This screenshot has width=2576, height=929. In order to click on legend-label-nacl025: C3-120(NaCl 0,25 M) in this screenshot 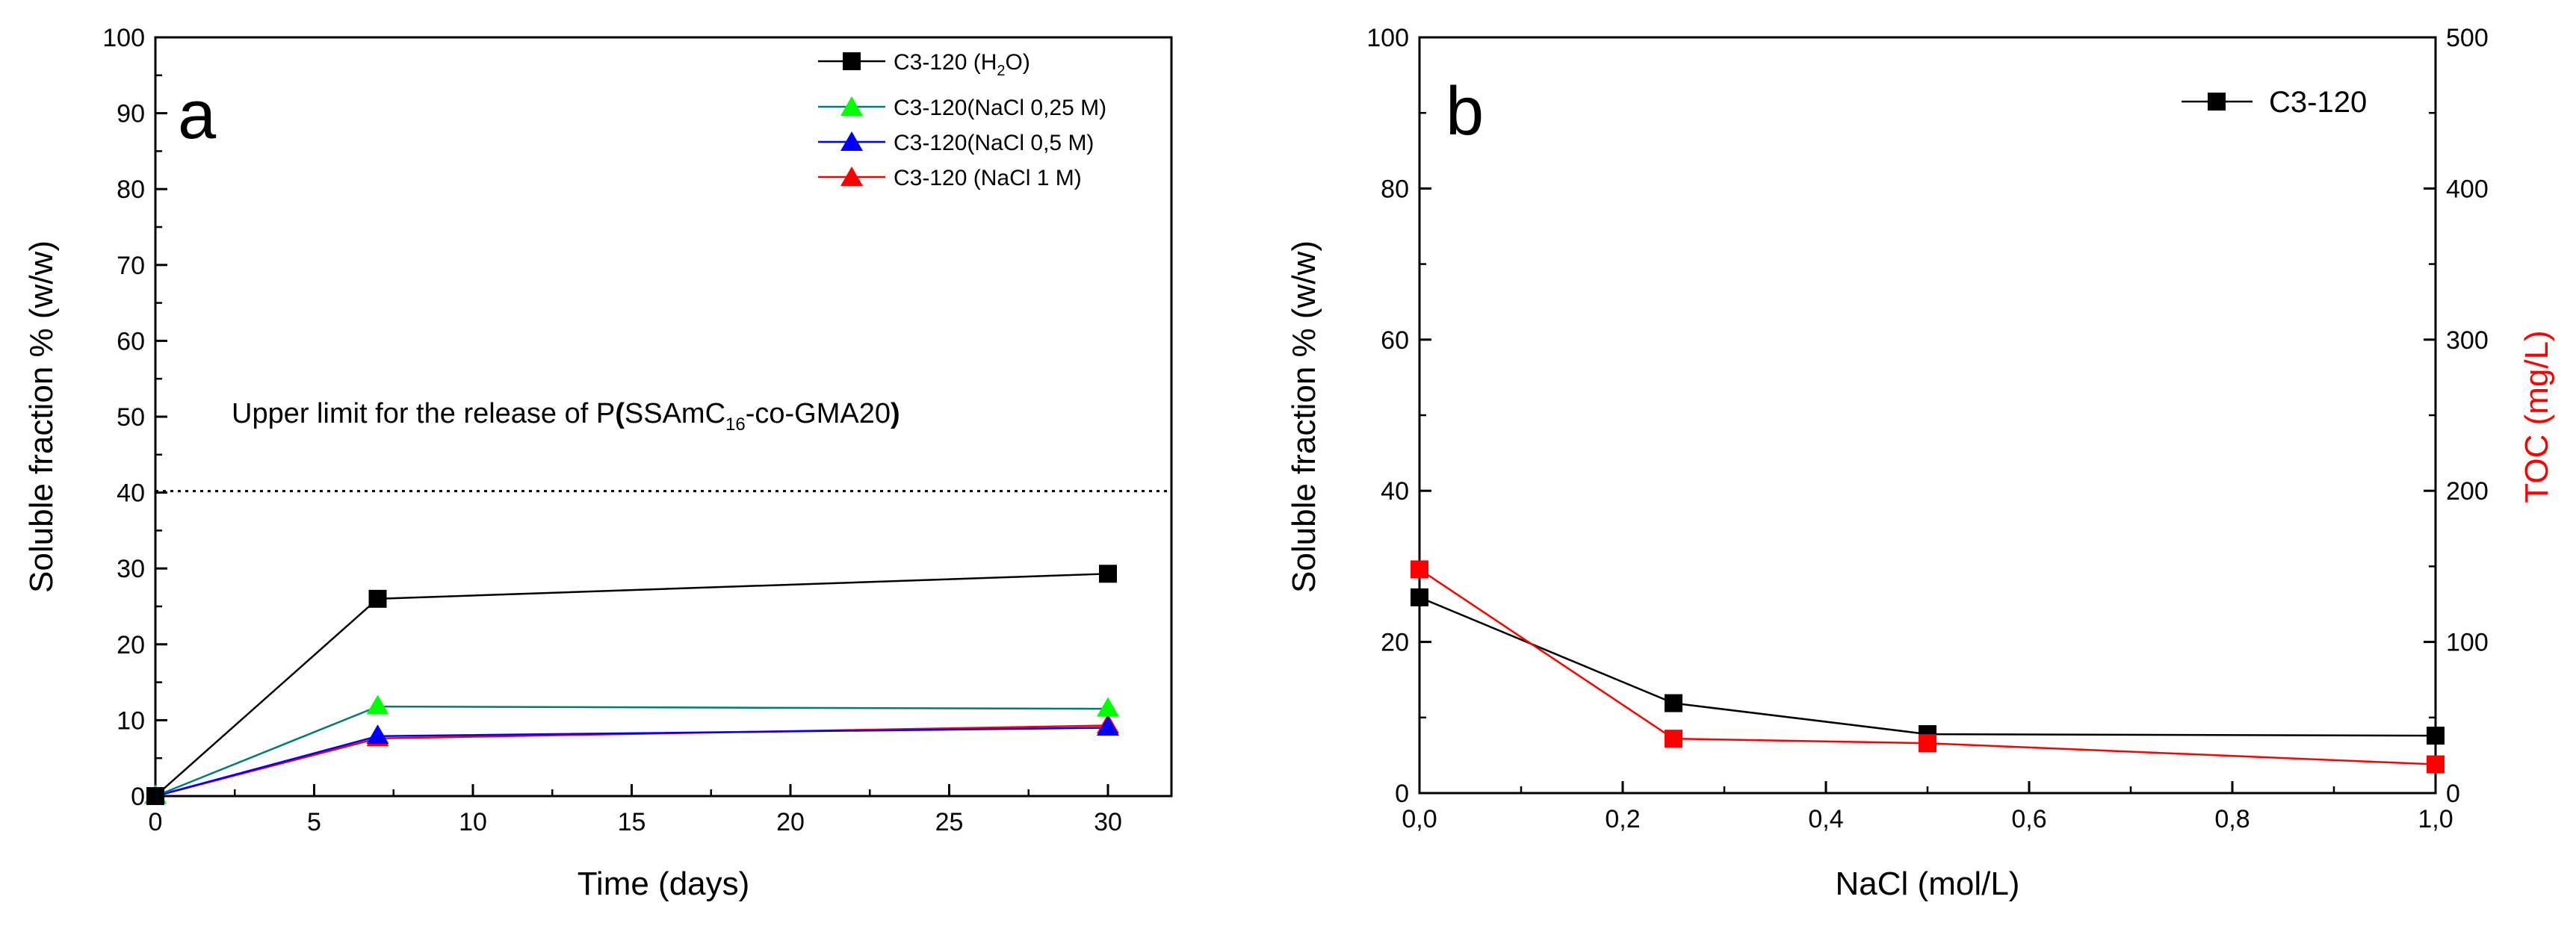, I will do `click(1000, 108)`.